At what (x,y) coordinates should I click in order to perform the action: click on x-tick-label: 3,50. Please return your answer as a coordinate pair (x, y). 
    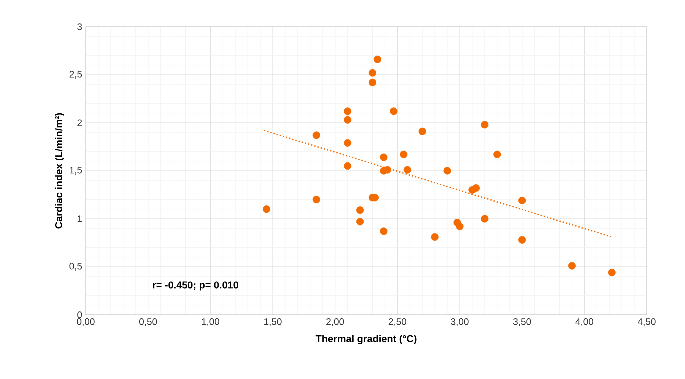
    Looking at the image, I should click on (522, 322).